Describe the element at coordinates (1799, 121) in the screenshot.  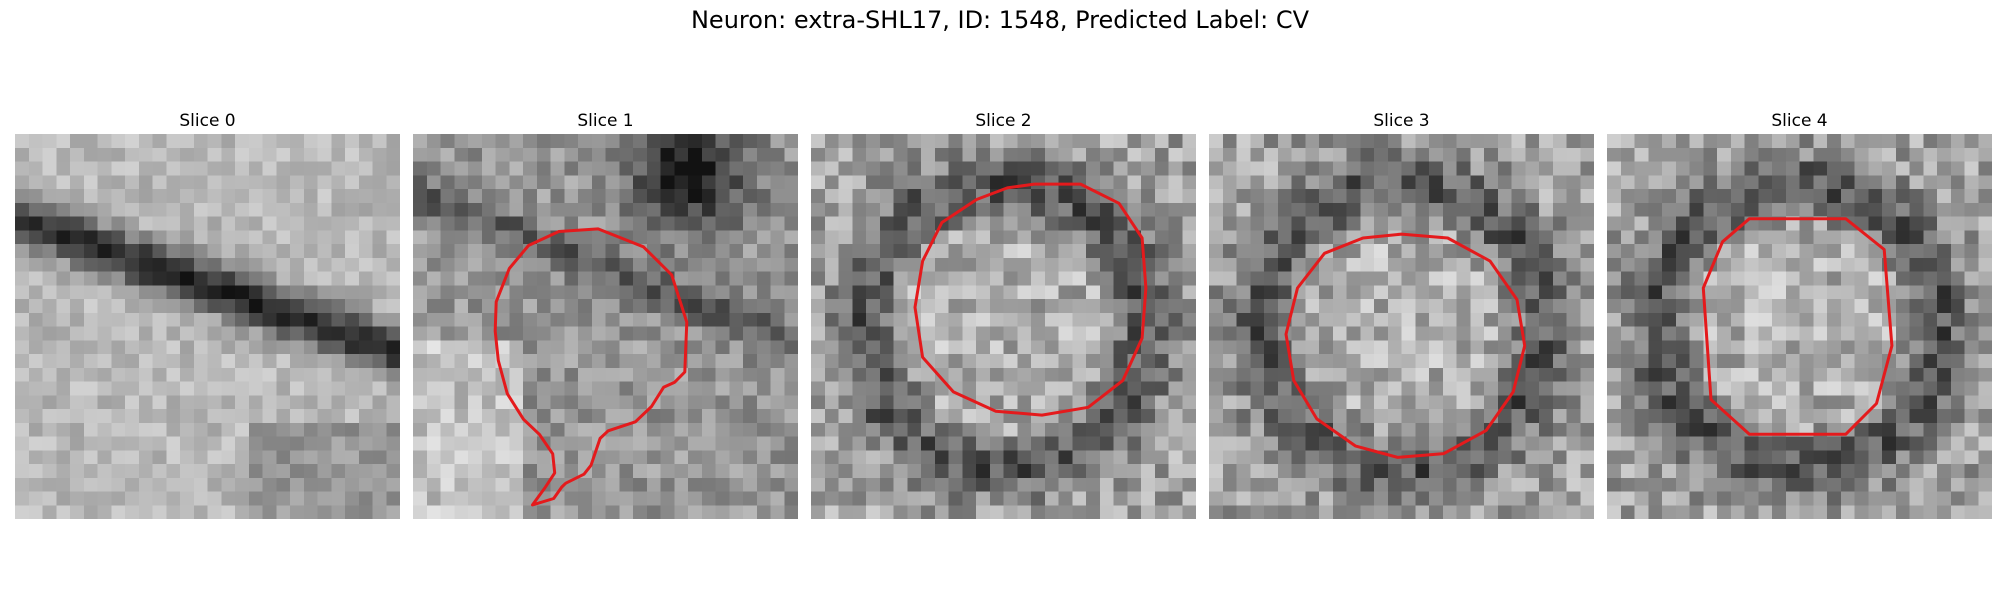
I see `slice-title-4: Slice 4` at that location.